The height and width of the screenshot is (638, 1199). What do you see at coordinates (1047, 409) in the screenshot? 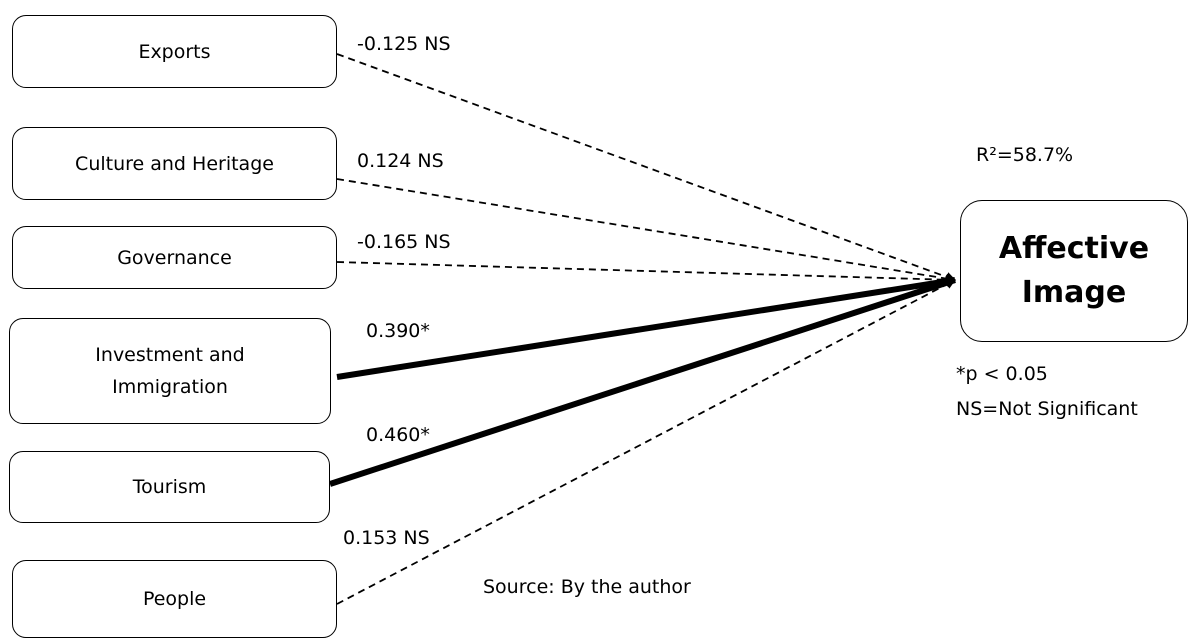
I see `ns-note: NS=Not Significant` at bounding box center [1047, 409].